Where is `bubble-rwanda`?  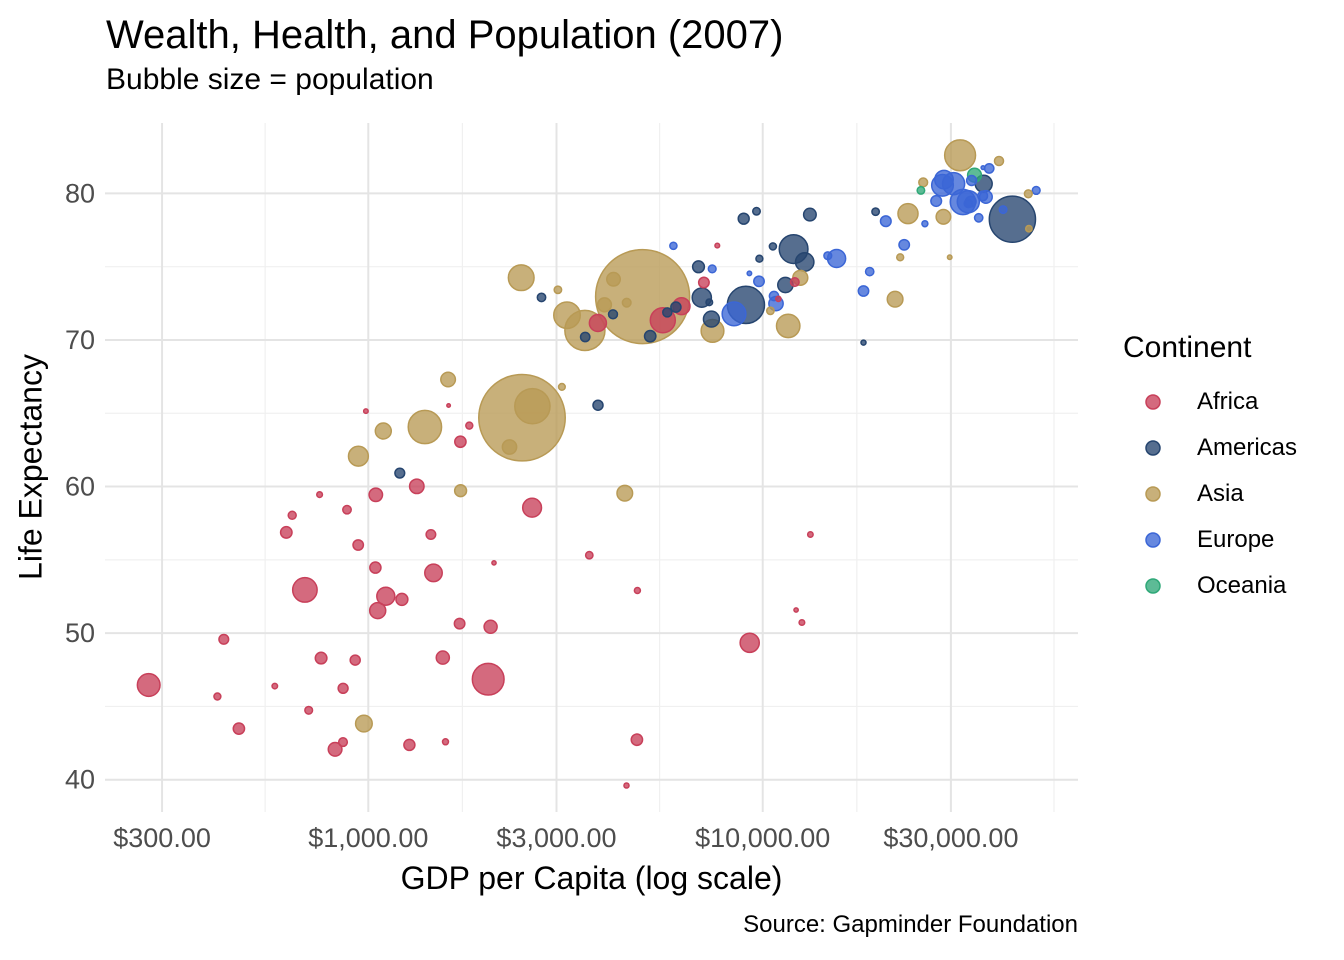
bubble-rwanda is located at coordinates (343, 688).